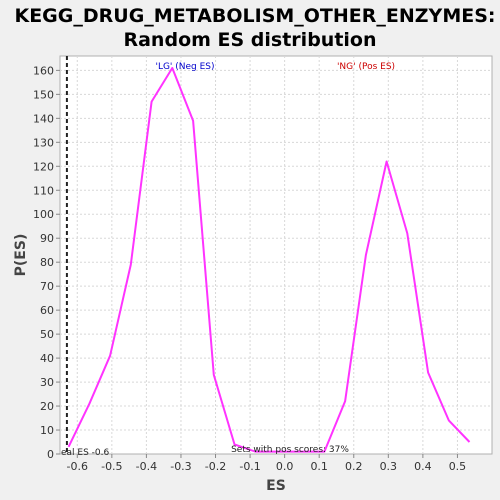  I want to click on x-tick-label: 0.4, so click(423, 466).